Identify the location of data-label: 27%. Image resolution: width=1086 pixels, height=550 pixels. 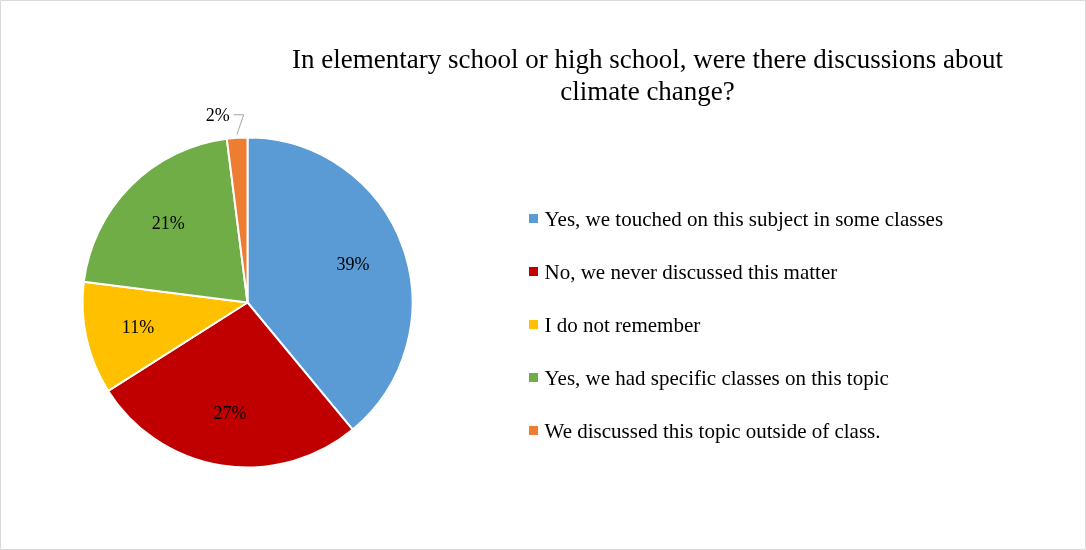
(230, 413).